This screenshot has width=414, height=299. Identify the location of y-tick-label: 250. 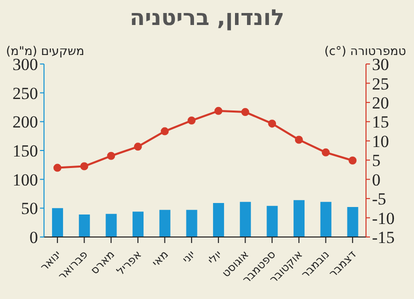
(25, 93).